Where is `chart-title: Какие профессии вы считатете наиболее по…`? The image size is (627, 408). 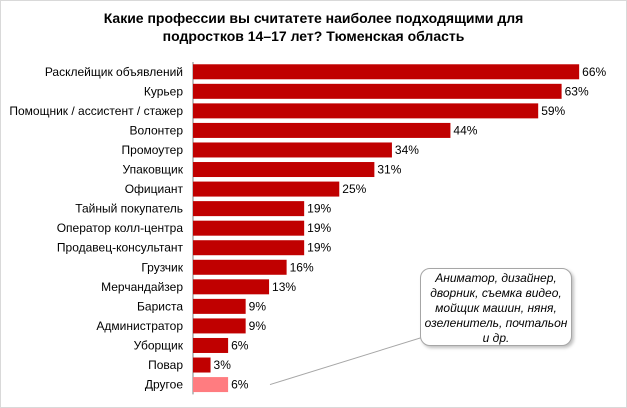
chart-title: Какие профессии вы считатете наиболее по… is located at coordinates (313, 27).